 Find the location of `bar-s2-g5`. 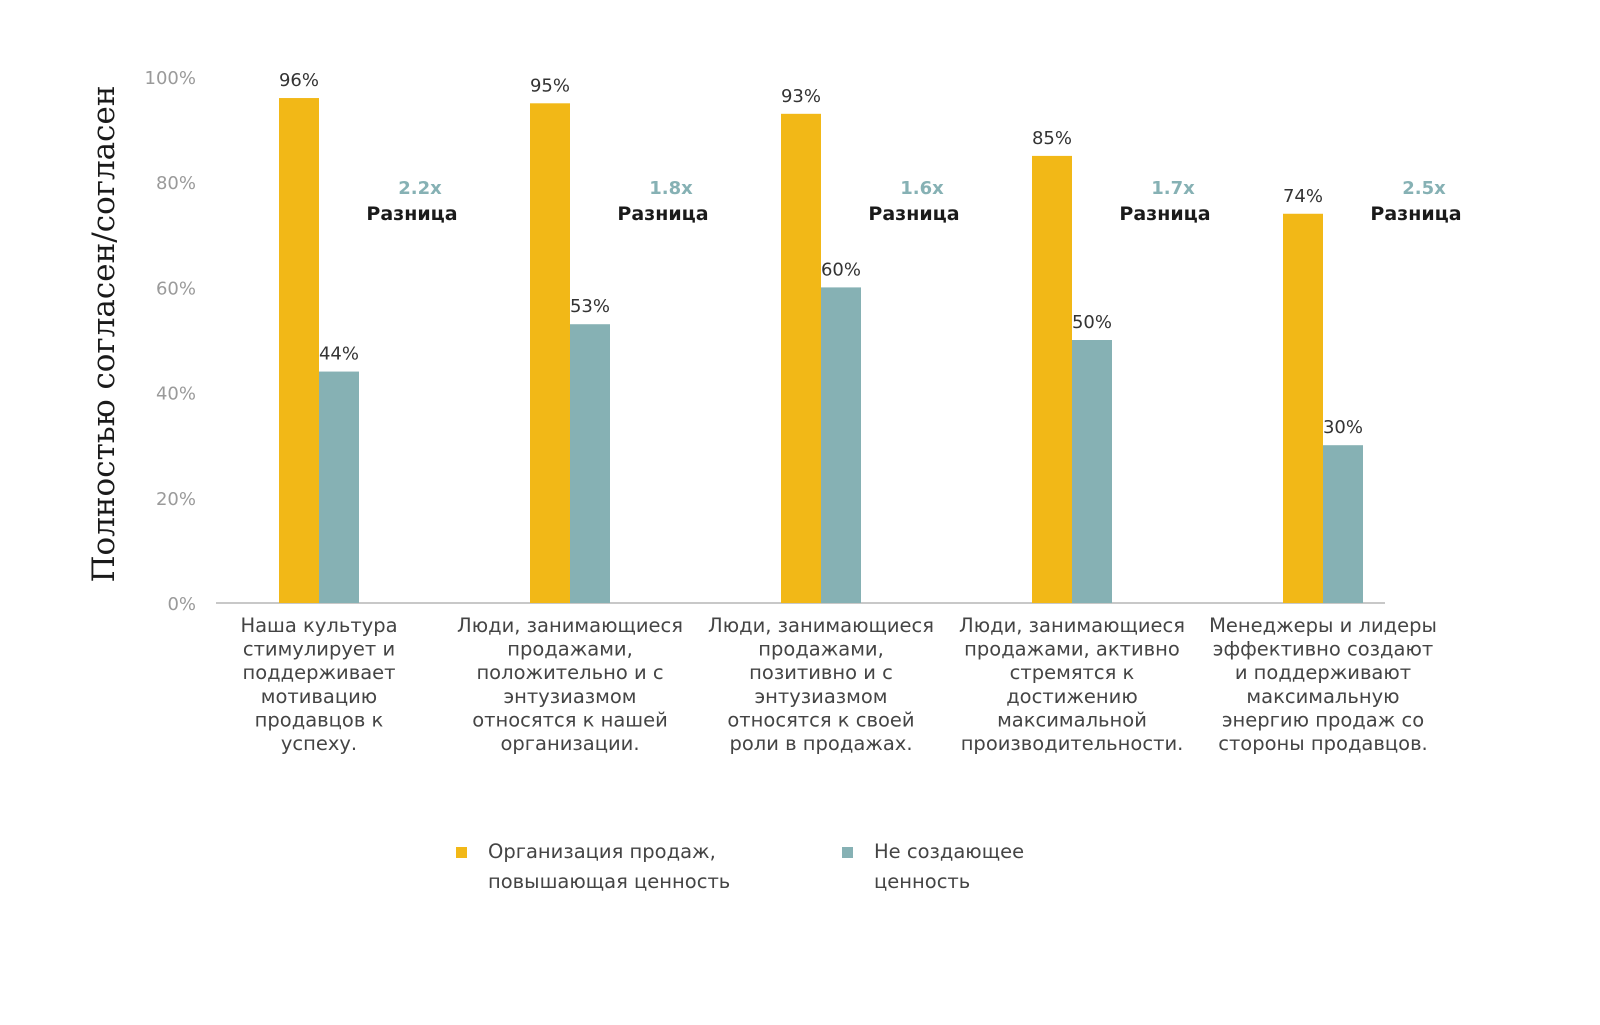

bar-s2-g5 is located at coordinates (1343, 524).